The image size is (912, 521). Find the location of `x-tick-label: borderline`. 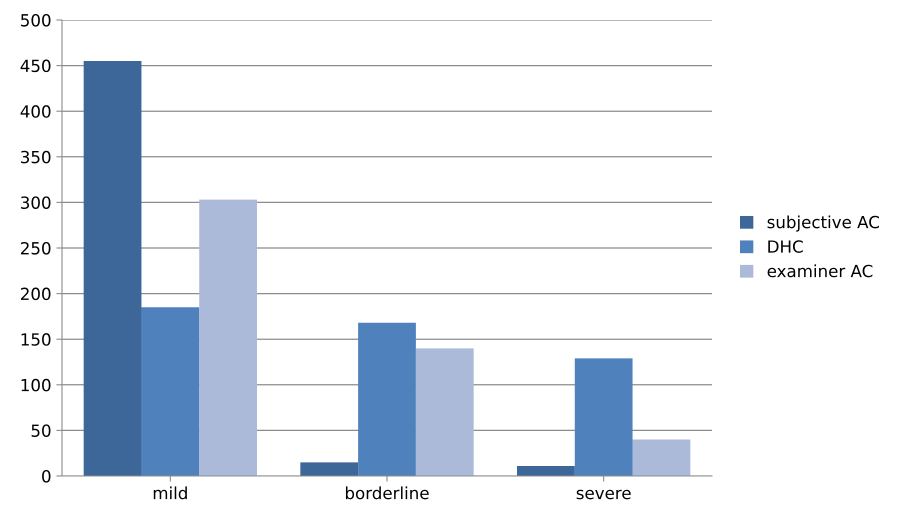

x-tick-label: borderline is located at coordinates (387, 493).